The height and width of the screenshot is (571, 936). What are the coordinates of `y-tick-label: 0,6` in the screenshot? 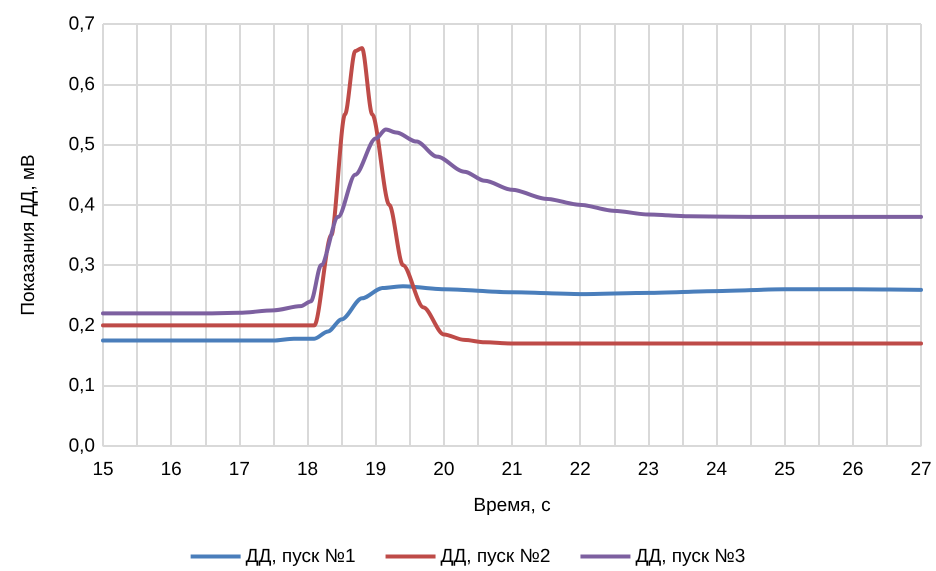 It's located at (81, 84).